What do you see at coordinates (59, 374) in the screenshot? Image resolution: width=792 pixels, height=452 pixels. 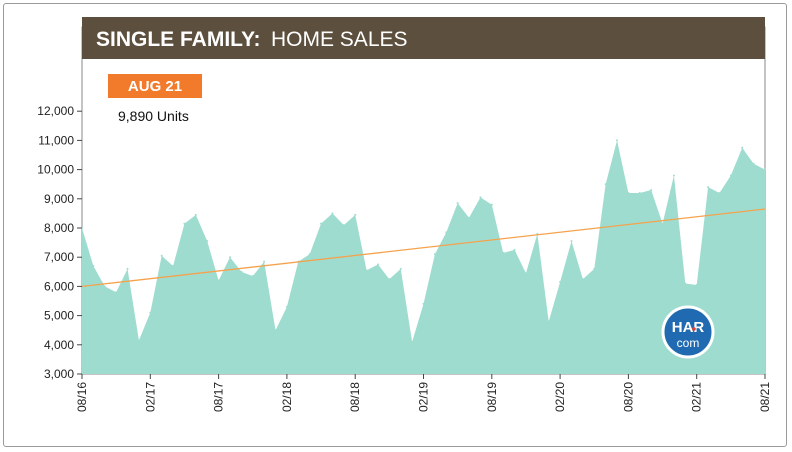 I see `y-tick-label: 3,000` at bounding box center [59, 374].